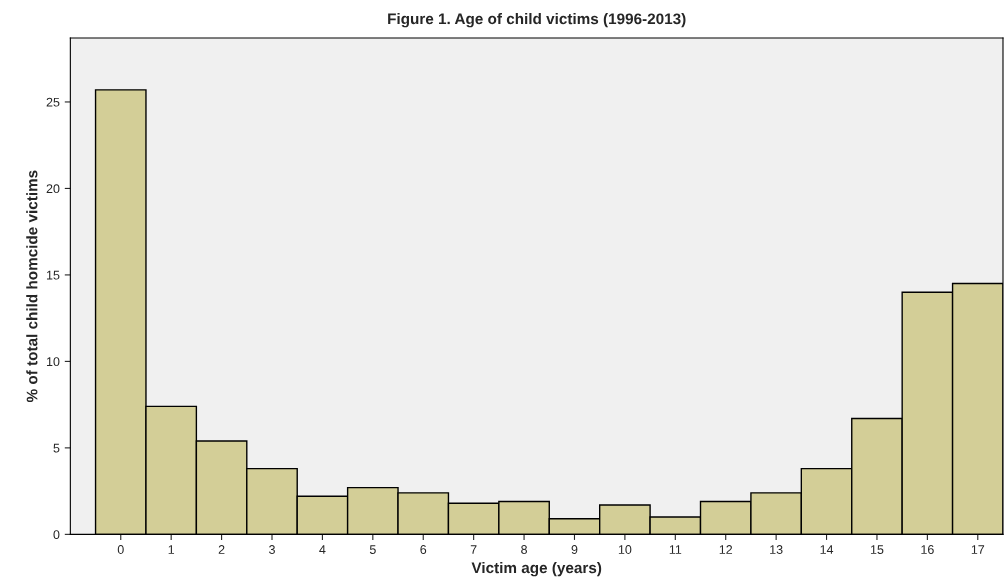  Describe the element at coordinates (978, 549) in the screenshot. I see `x-tick-label: 17` at that location.